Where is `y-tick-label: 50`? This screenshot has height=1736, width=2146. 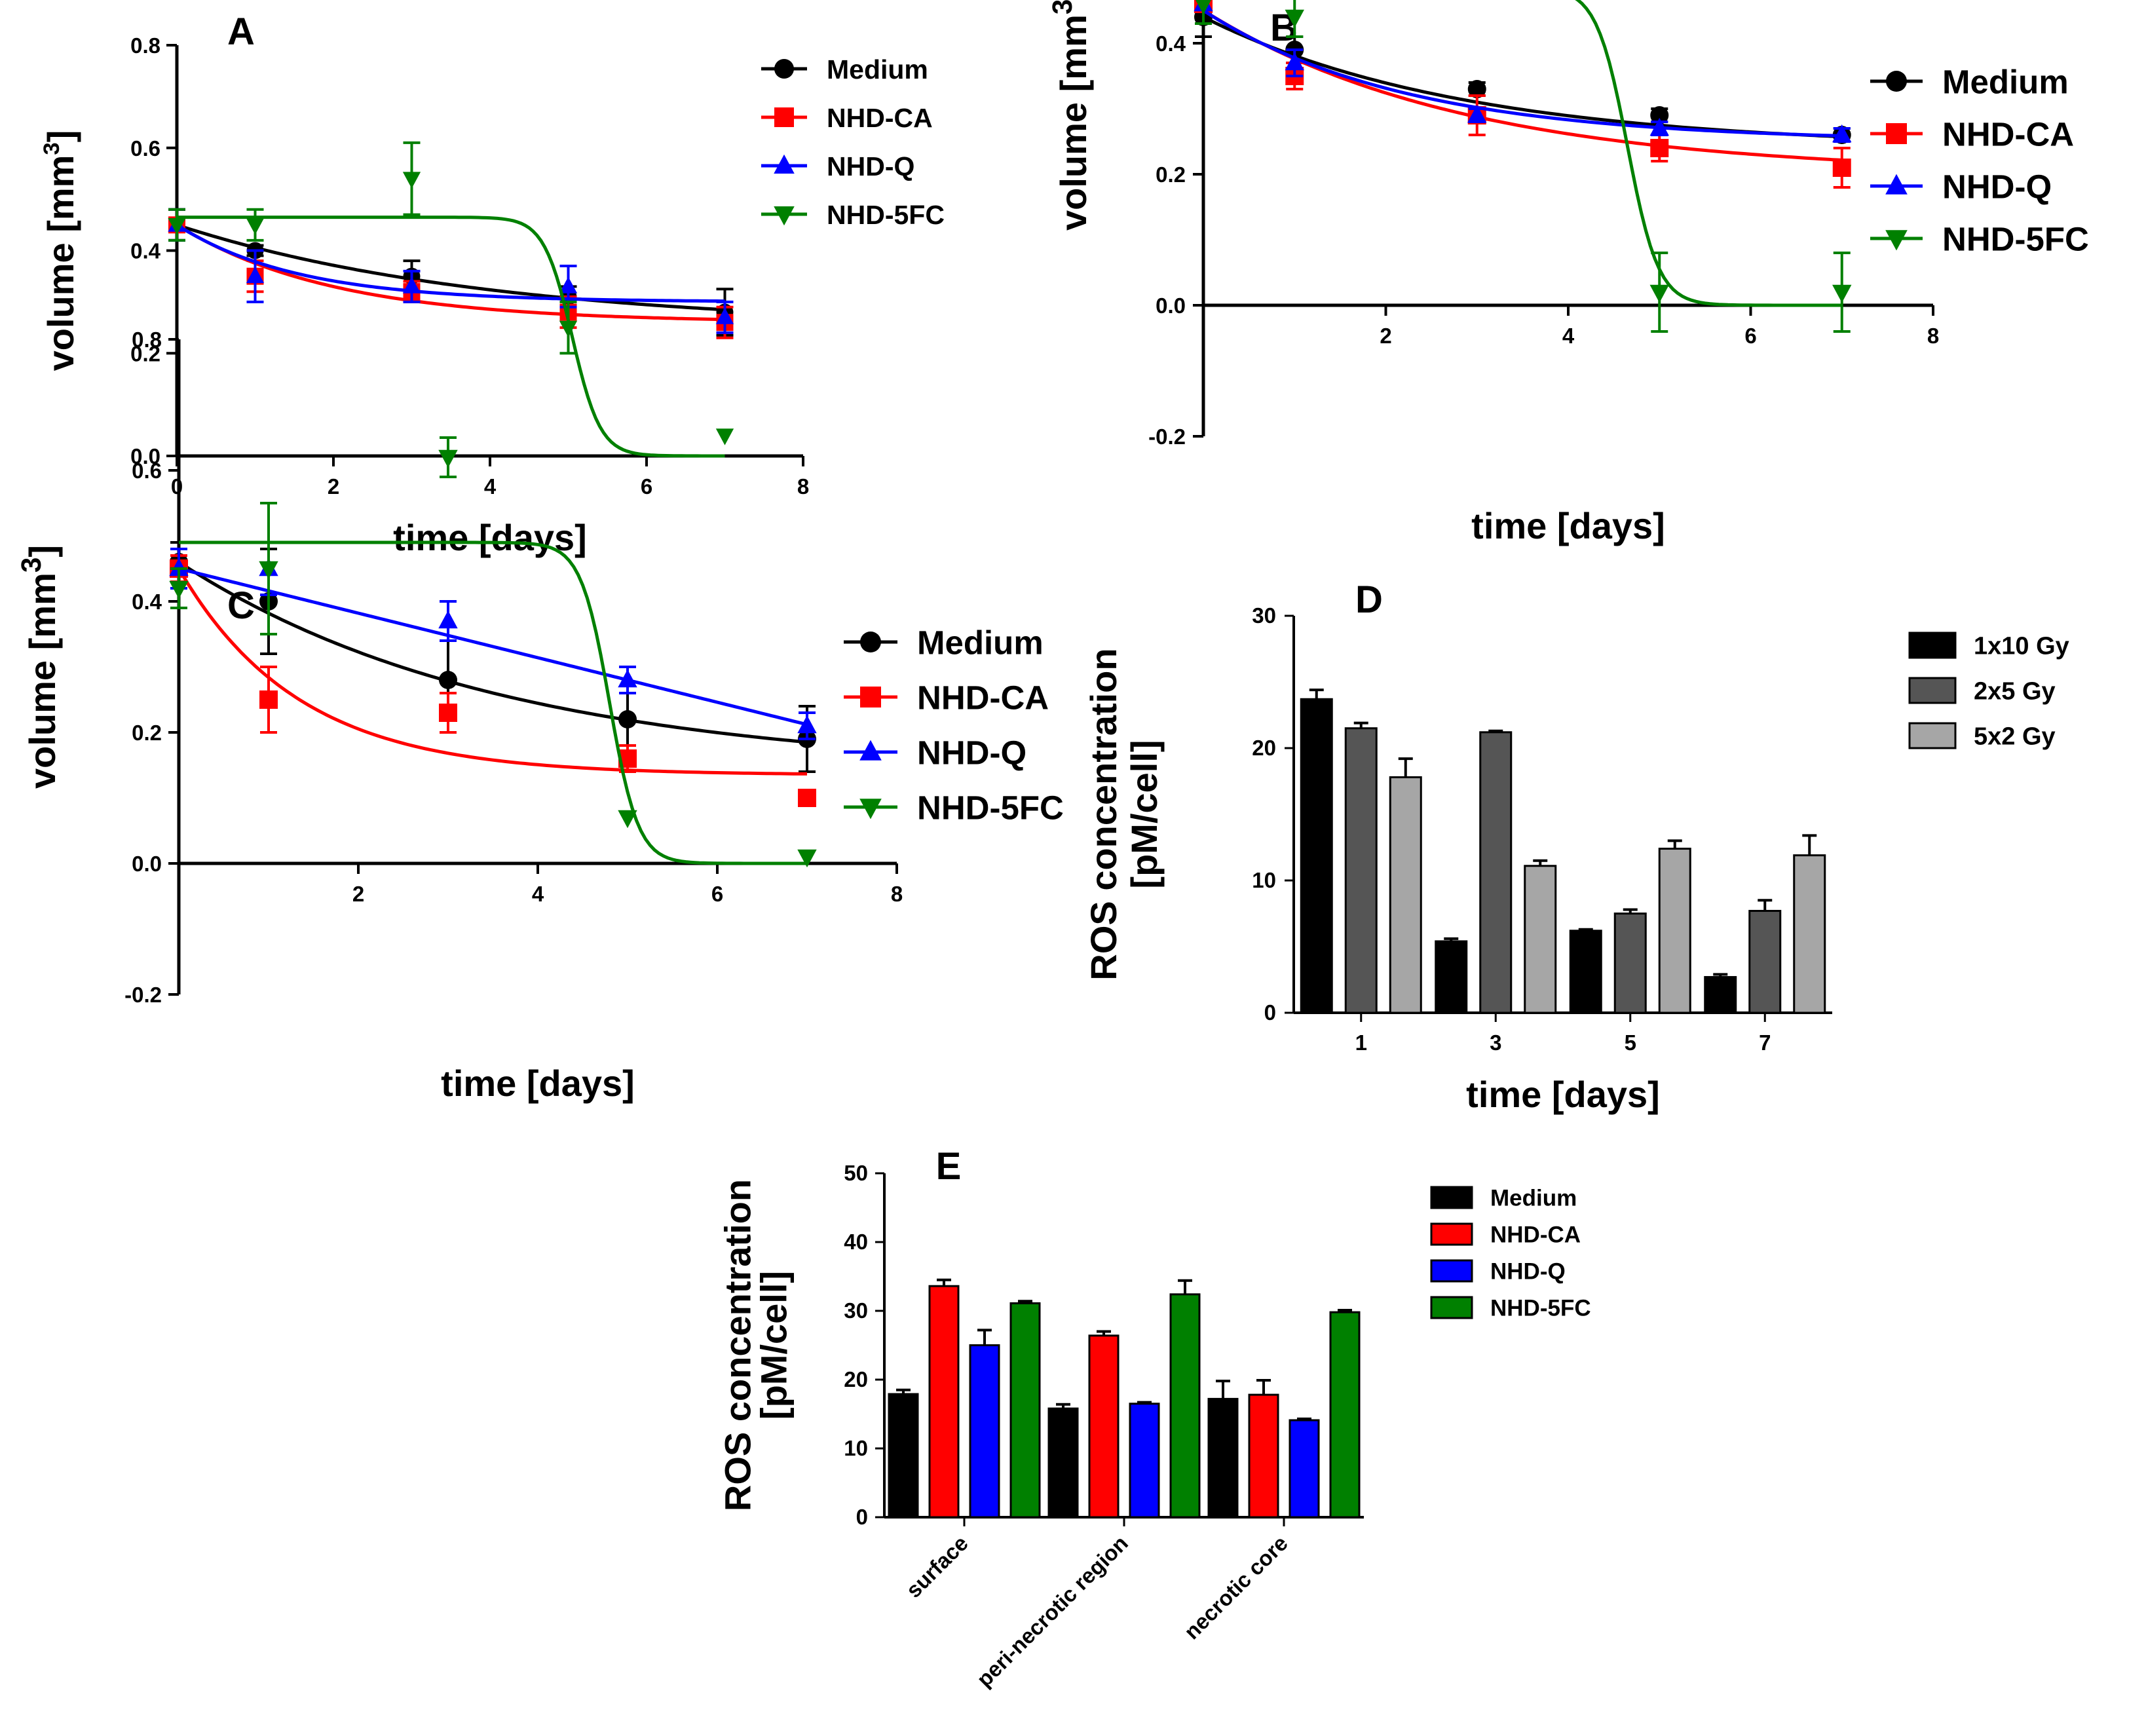
y-tick-label: 50 is located at coordinates (856, 1173).